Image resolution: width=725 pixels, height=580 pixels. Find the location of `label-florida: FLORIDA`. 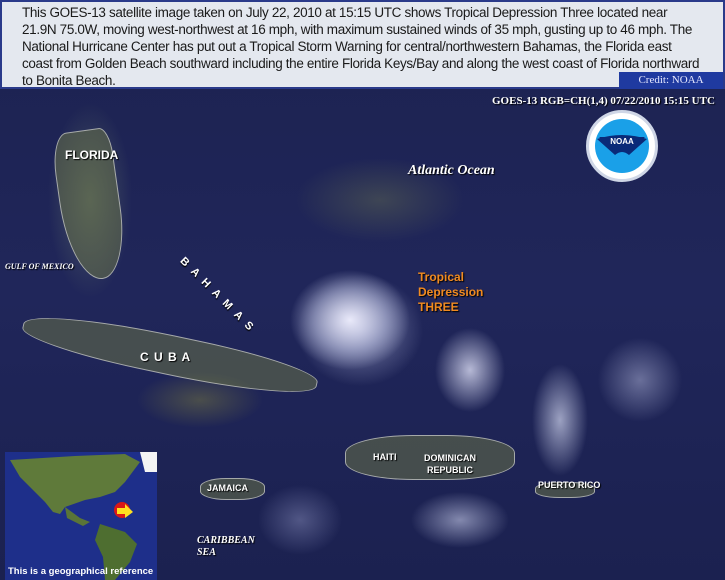

label-florida: FLORIDA is located at coordinates (92, 155).